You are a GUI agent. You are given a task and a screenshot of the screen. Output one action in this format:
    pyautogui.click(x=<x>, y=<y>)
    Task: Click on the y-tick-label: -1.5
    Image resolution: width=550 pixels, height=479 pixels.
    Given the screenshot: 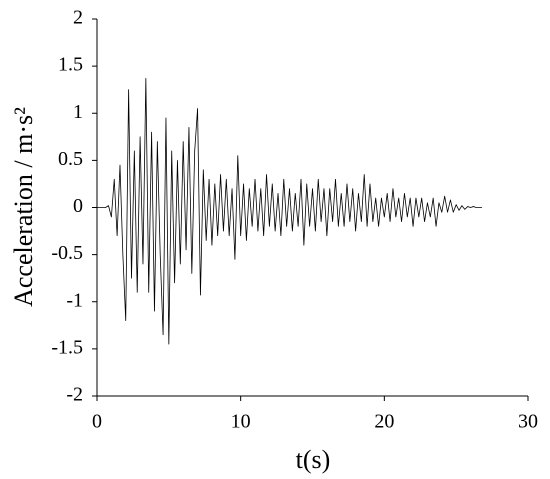 What is the action you would take?
    pyautogui.click(x=67, y=347)
    